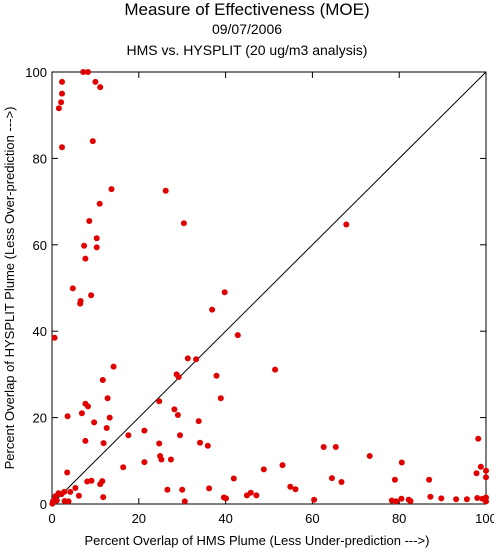 The height and width of the screenshot is (551, 494). Describe the element at coordinates (40, 245) in the screenshot. I see `y-tick-label: 60` at that location.